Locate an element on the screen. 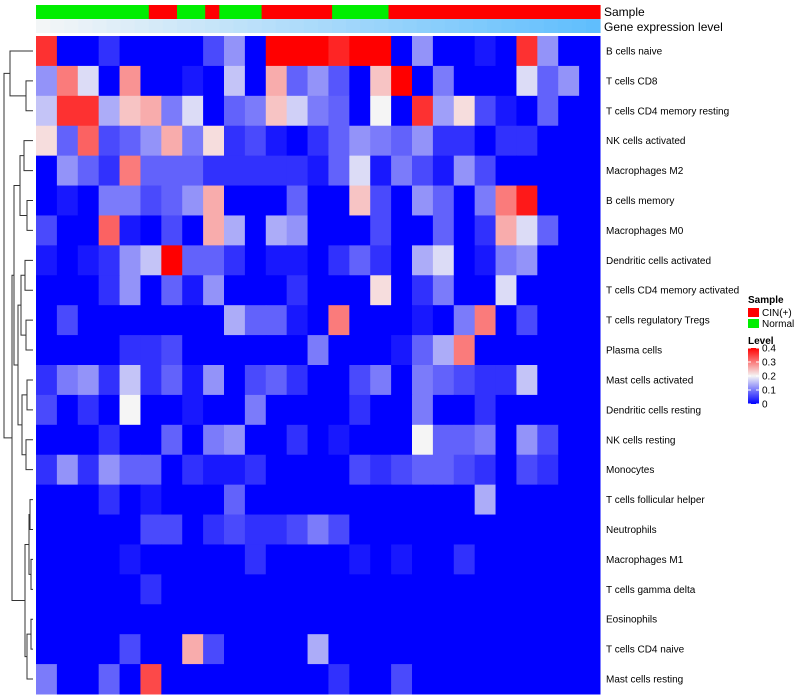  row-label: Macrophages M1 is located at coordinates (645, 560).